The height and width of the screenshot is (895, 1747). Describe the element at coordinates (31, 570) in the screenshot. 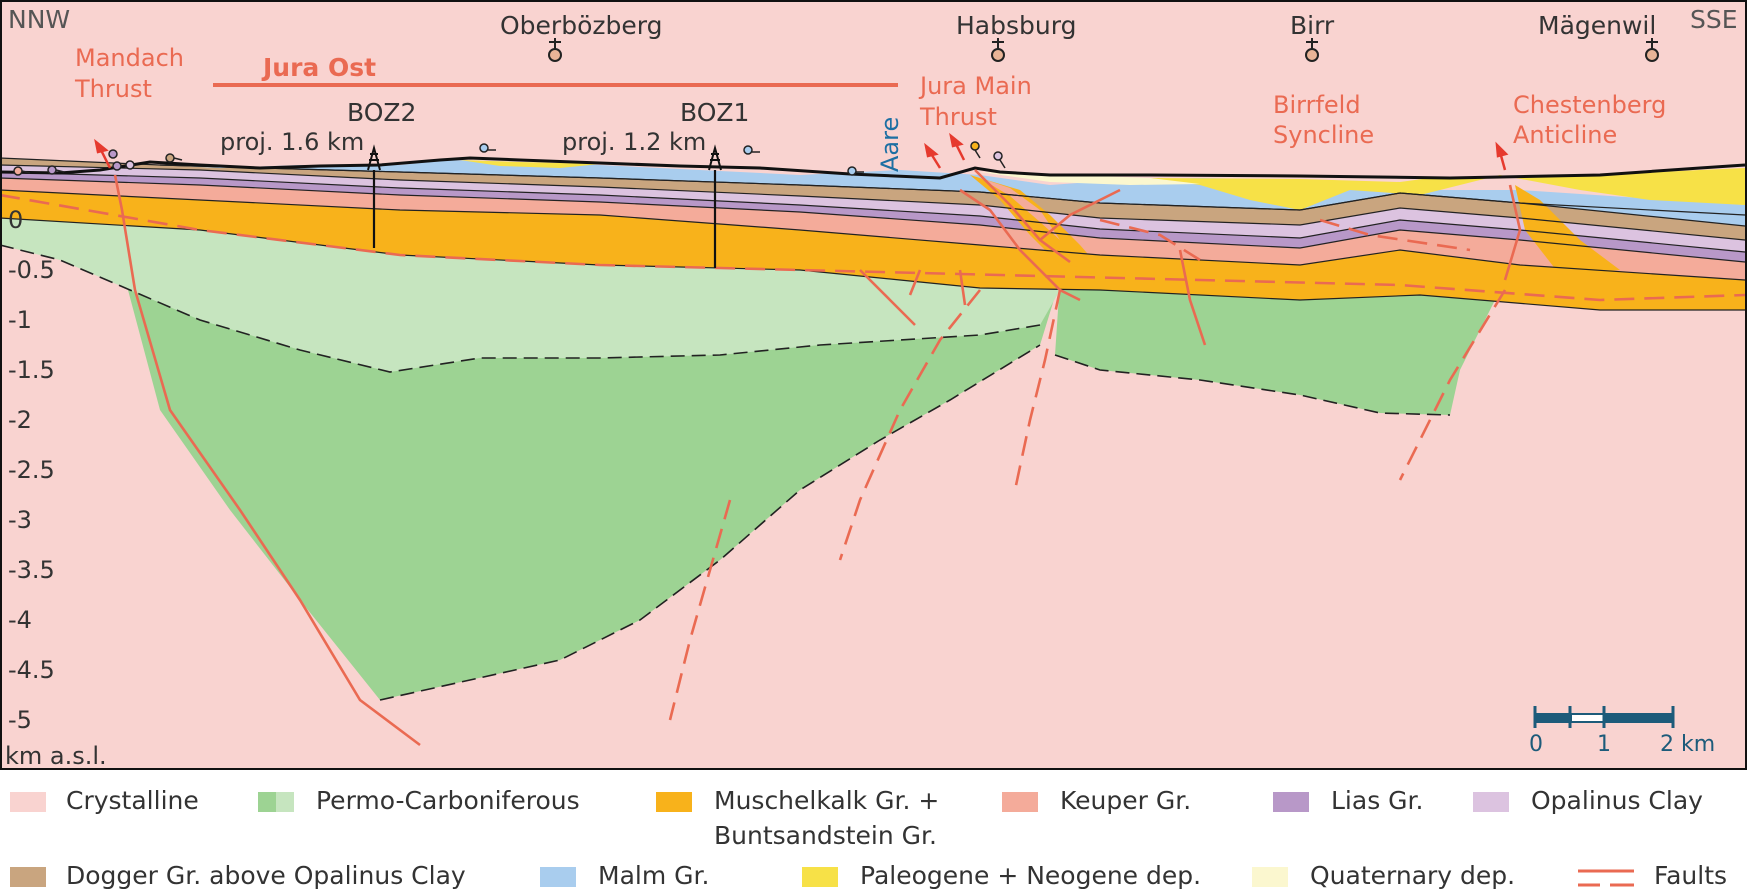

I see `y-tick-3.5: -3.5` at that location.